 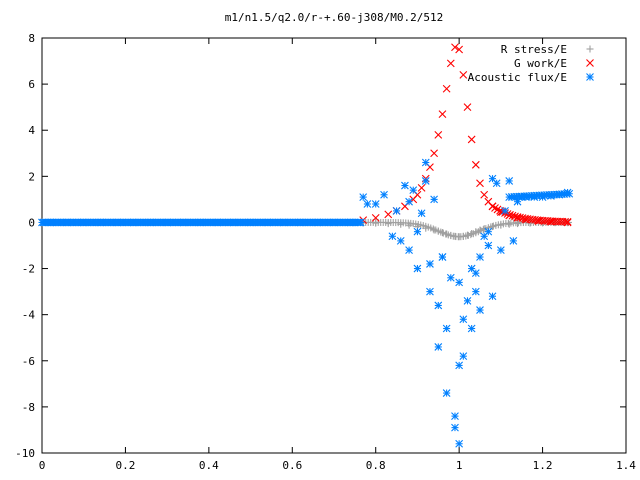 What do you see at coordinates (31, 222) in the screenshot?
I see `y-tick-label: 0` at bounding box center [31, 222].